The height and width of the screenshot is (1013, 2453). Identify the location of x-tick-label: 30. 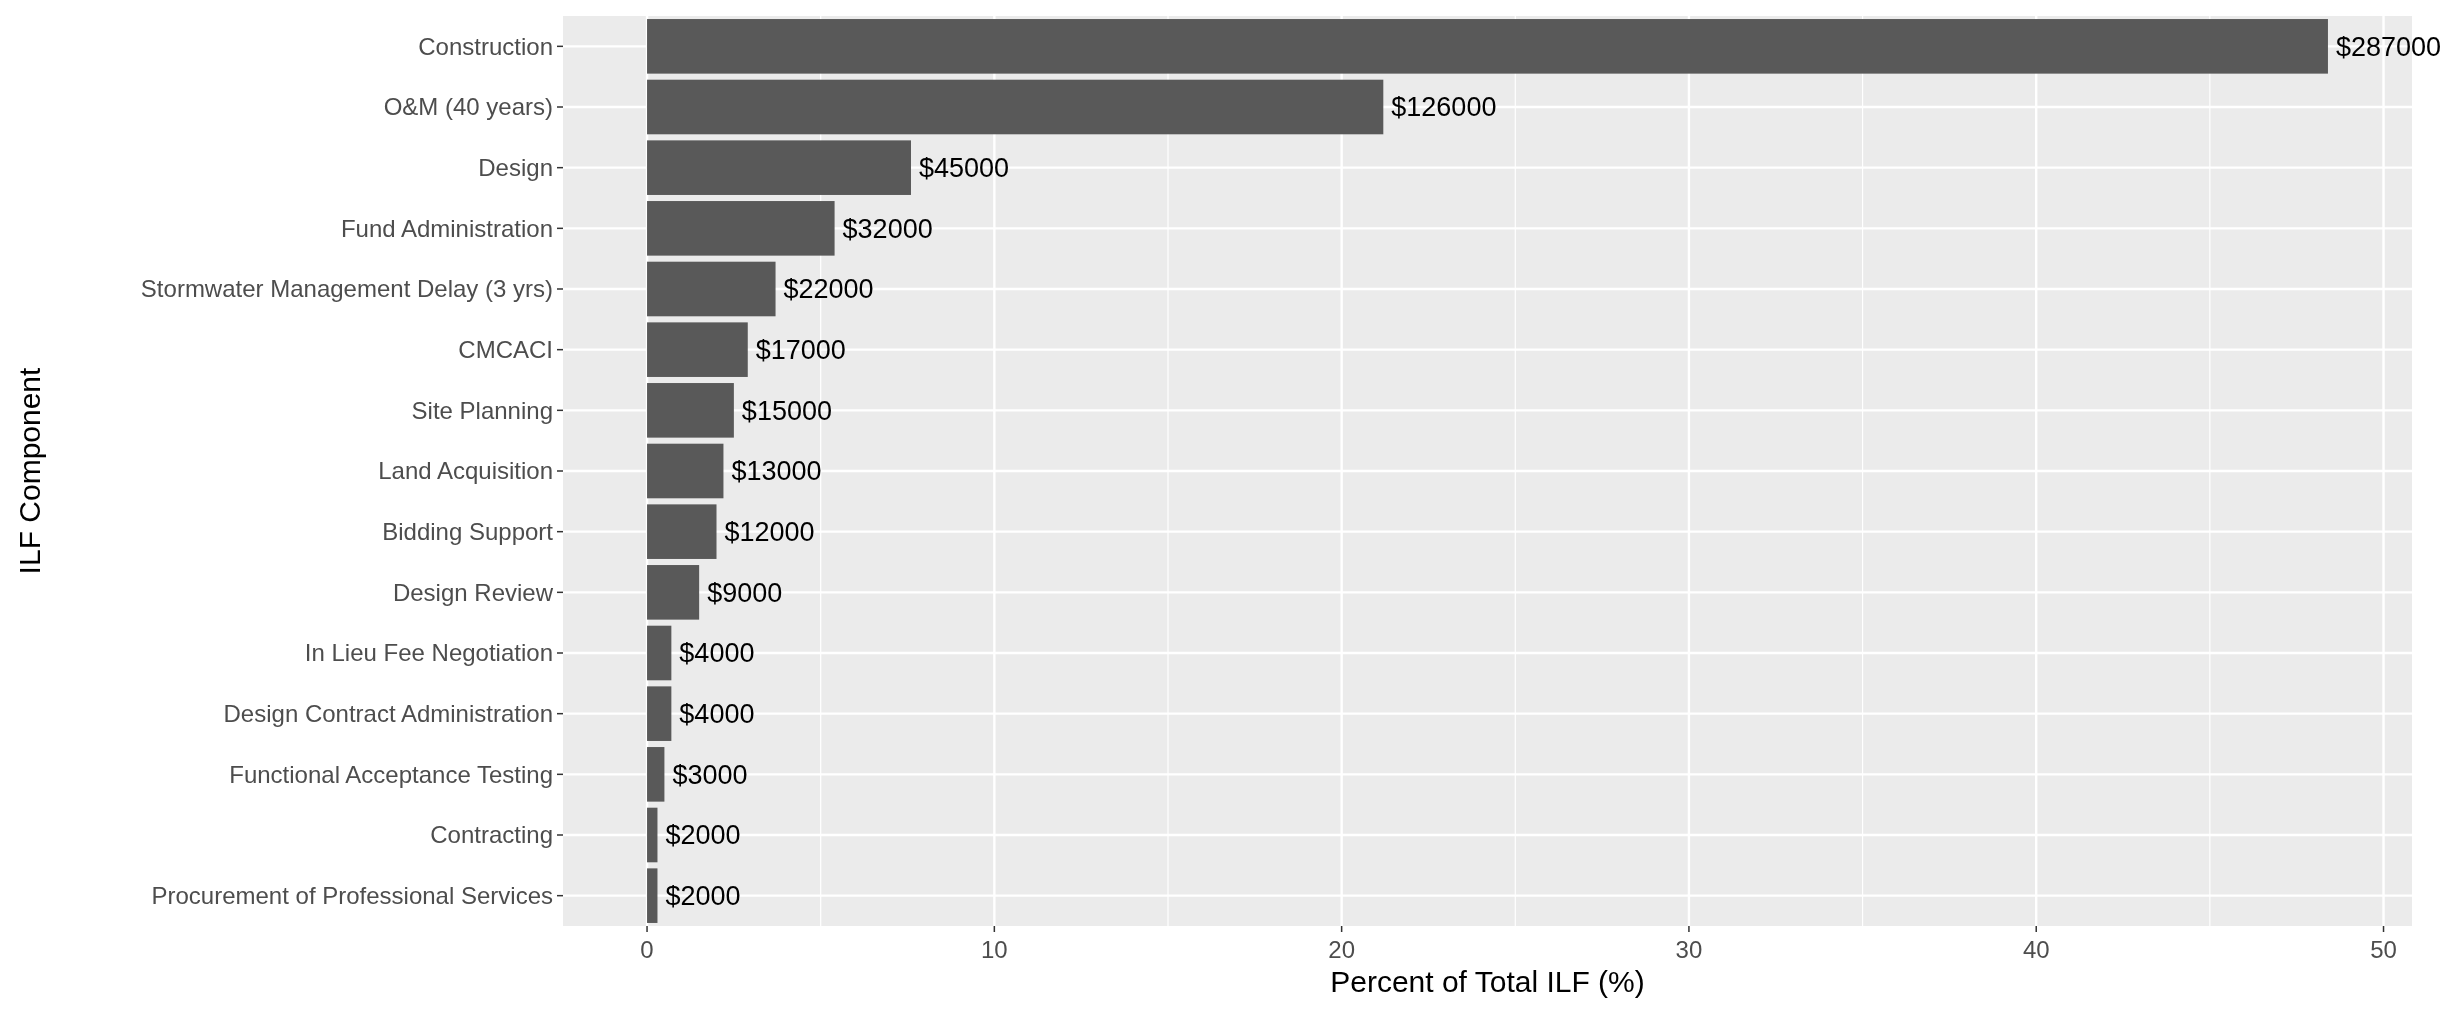
(1689, 949).